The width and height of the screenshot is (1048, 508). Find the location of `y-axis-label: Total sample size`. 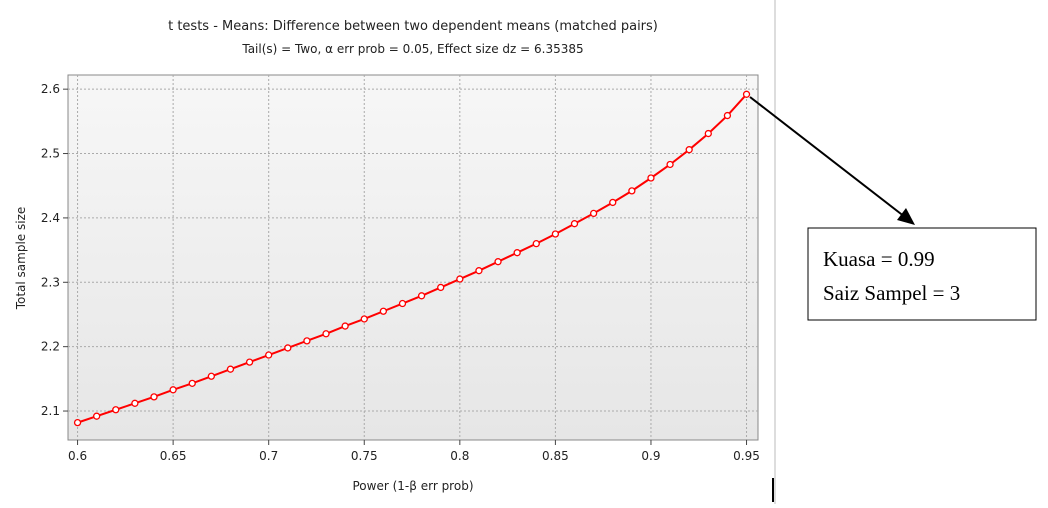

y-axis-label: Total sample size is located at coordinates (21, 259).